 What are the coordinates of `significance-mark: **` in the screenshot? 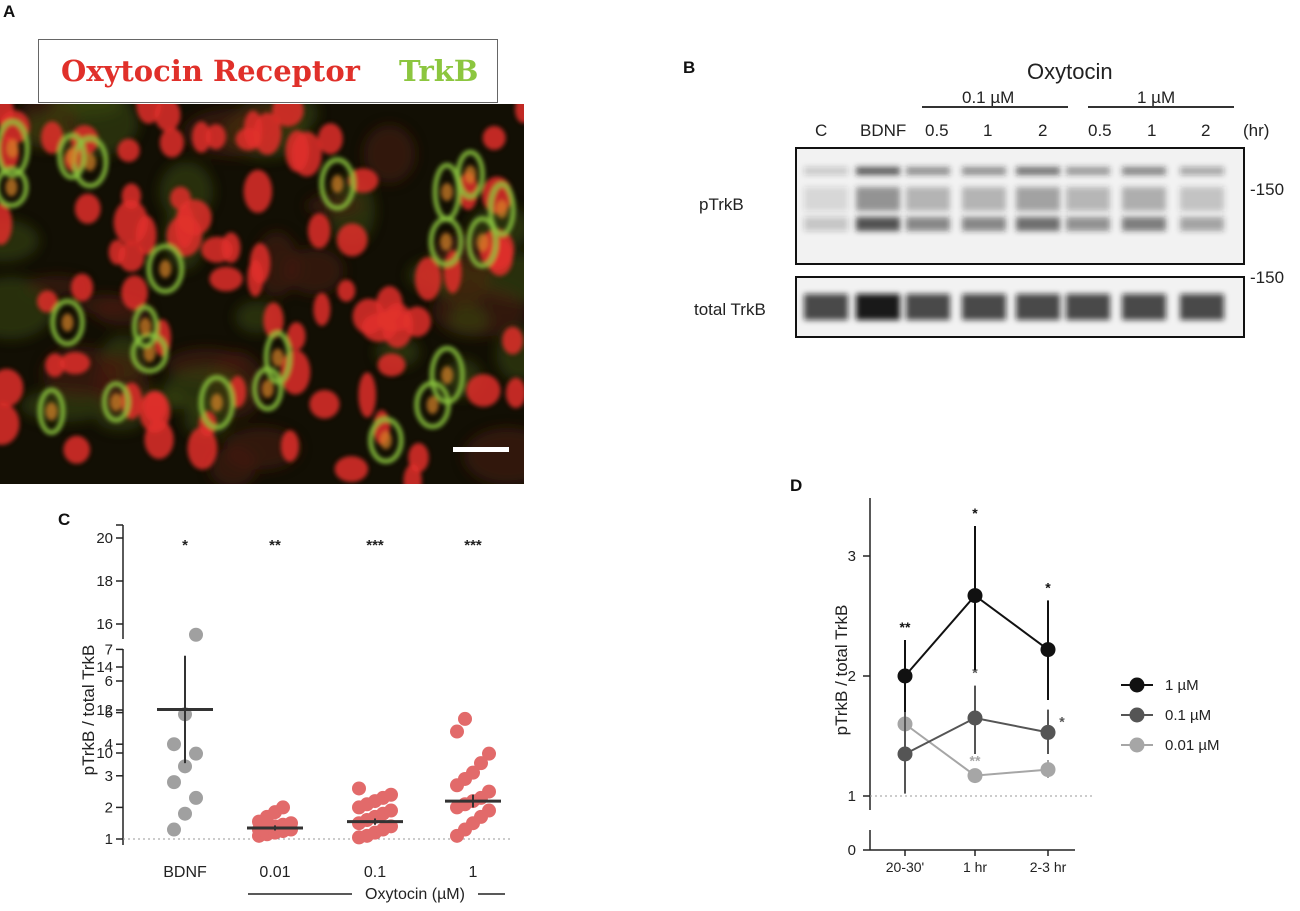 It's located at (975, 761).